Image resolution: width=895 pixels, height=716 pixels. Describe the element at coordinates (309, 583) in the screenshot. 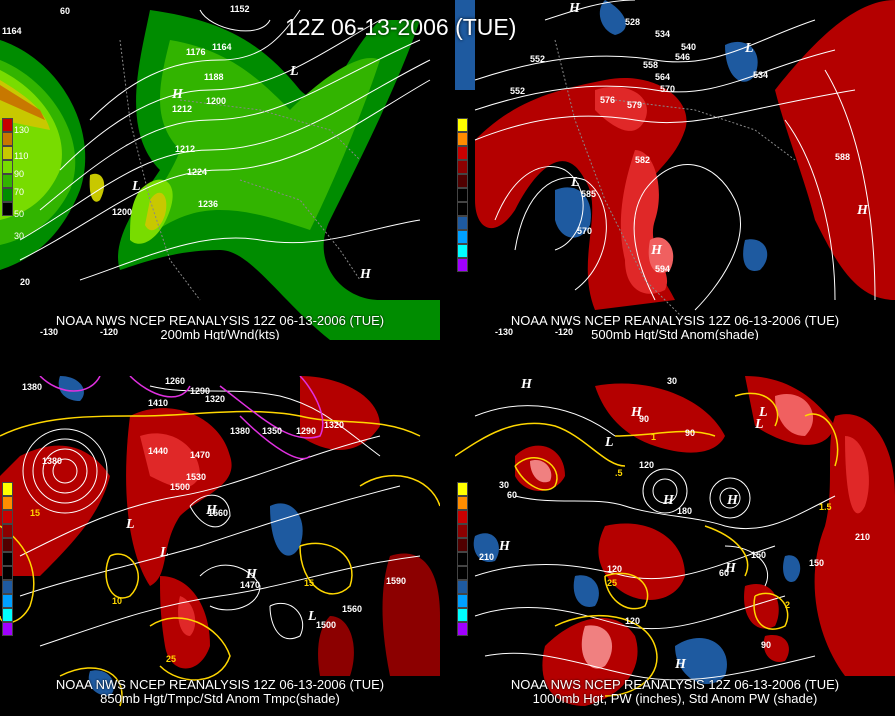

I see `temp-label: 15` at that location.